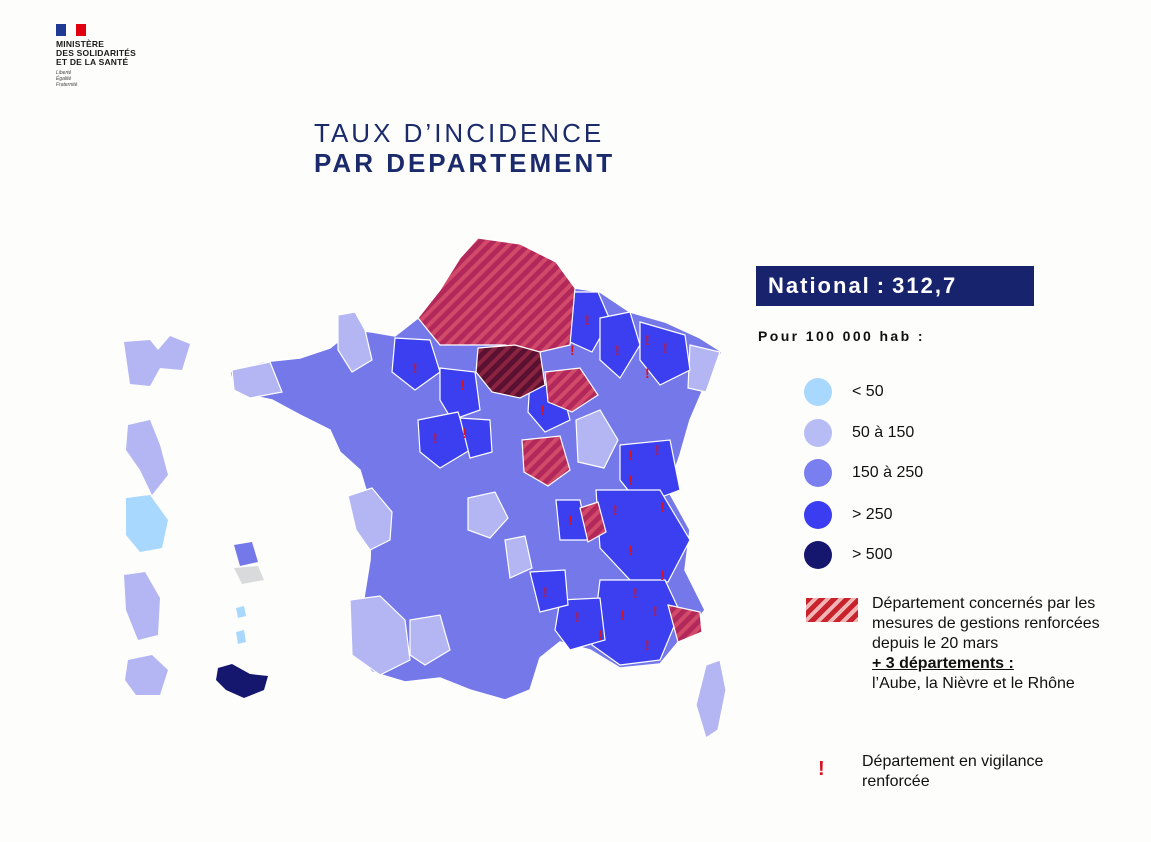 This screenshot has height=842, width=1151. I want to click on page-title: TAUX D’INCIDENCE PAR DEPARTEMENT, so click(464, 148).